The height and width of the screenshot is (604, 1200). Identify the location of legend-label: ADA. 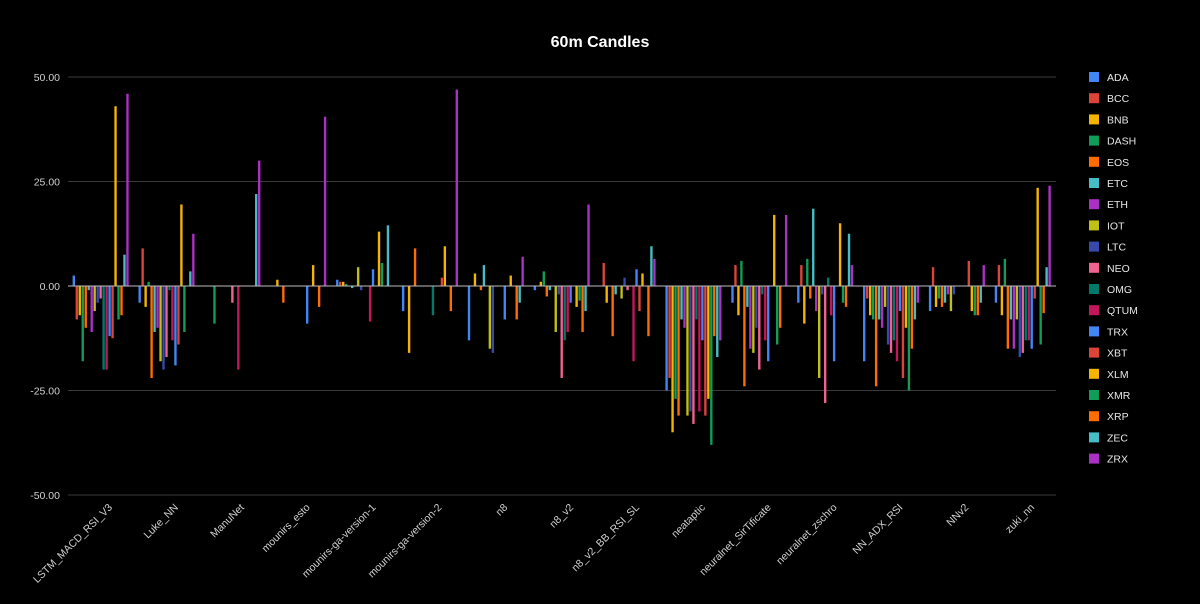
(1118, 78).